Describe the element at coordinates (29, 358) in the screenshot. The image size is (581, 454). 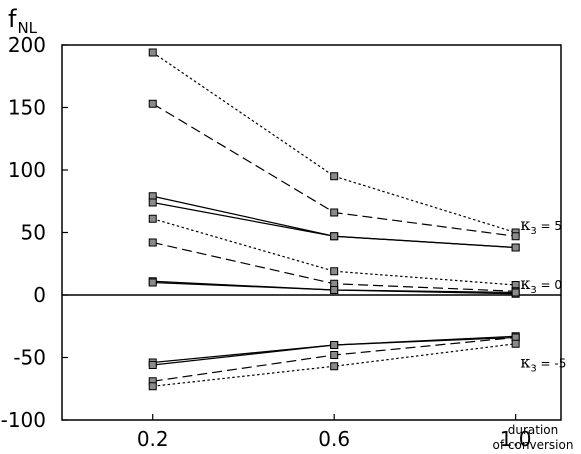
I see `y-tick-label: -50` at that location.